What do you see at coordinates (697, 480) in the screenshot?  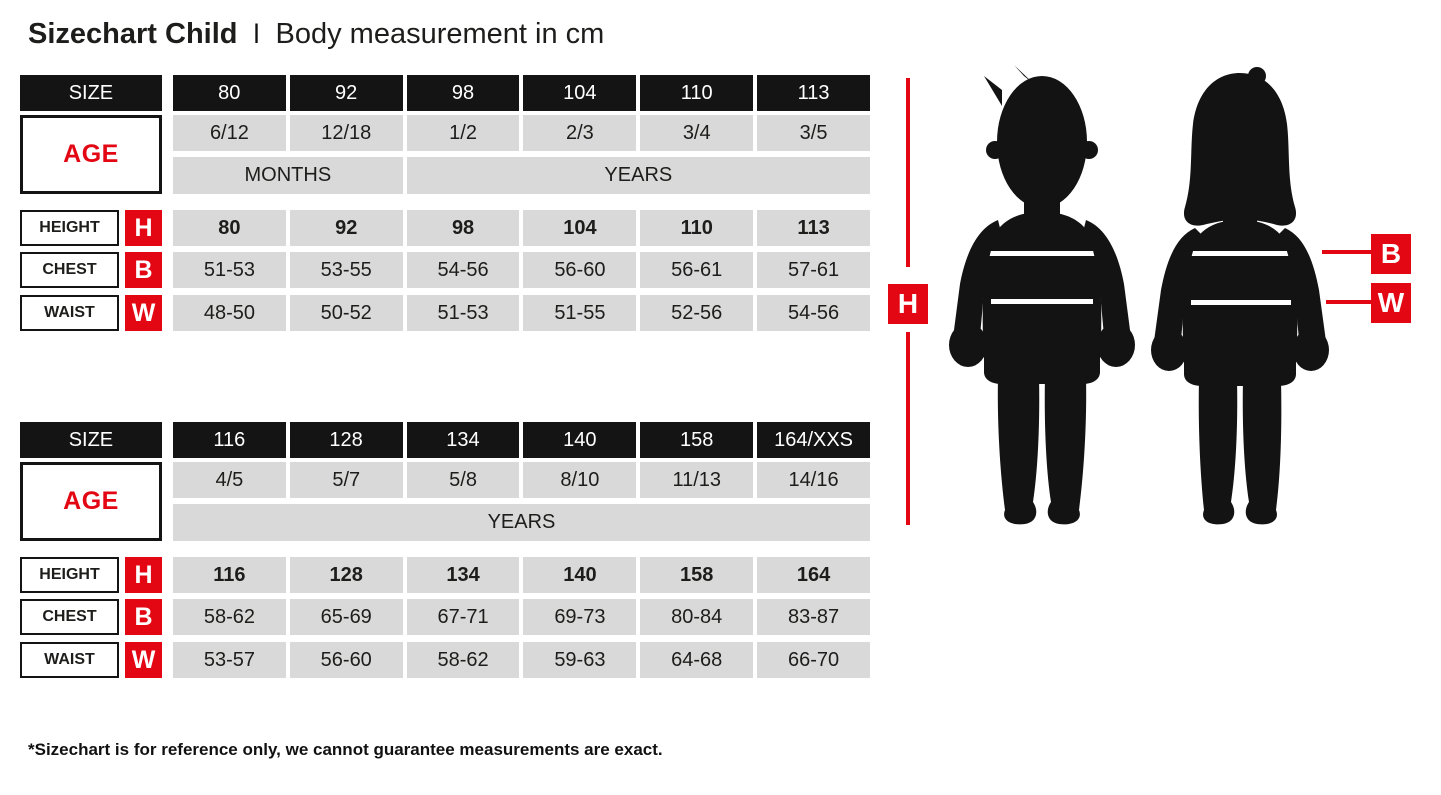 I see `age-value: 11/13` at bounding box center [697, 480].